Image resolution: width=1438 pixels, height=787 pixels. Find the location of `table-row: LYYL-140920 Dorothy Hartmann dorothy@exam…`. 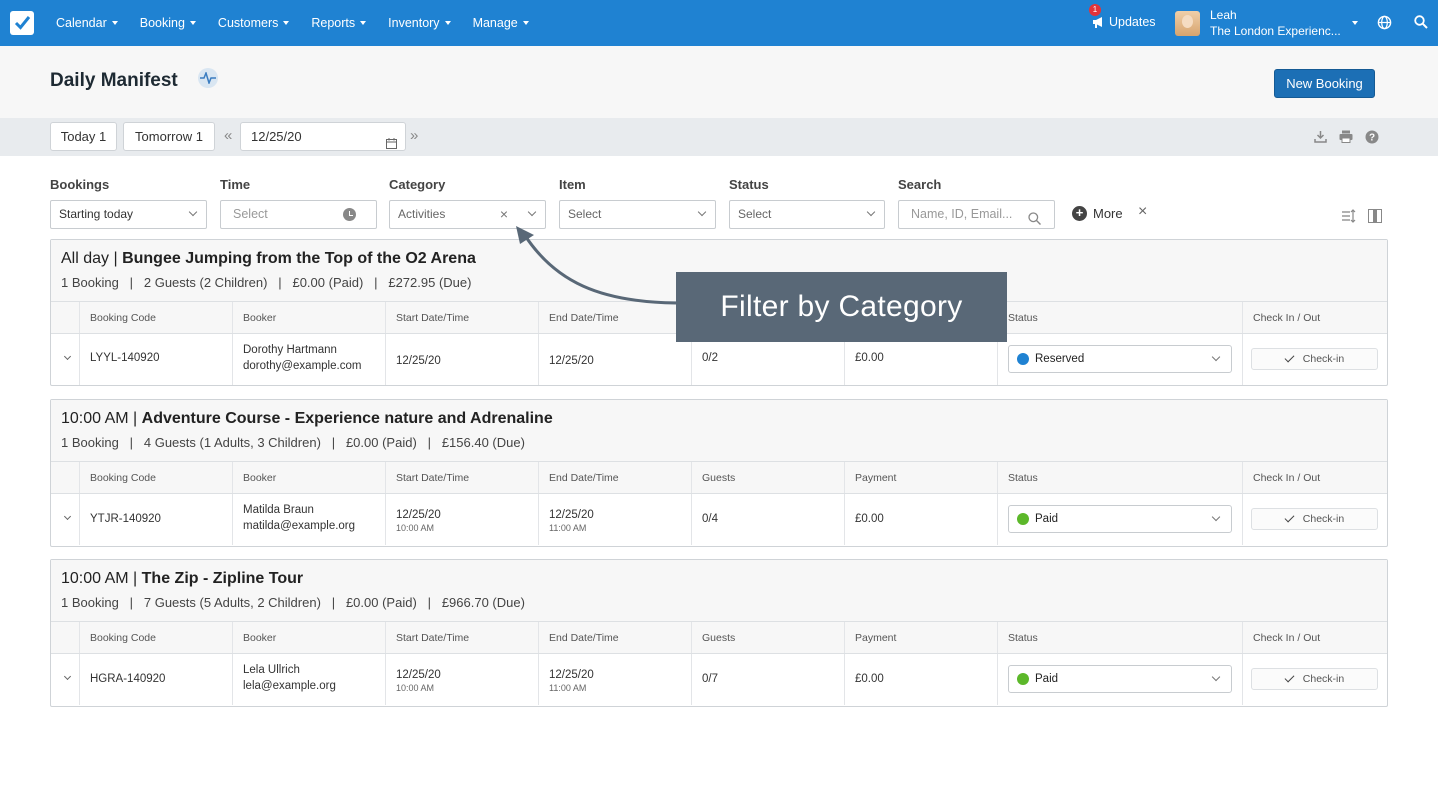

table-row: LYYL-140920 Dorothy Hartmann dorothy@exam… is located at coordinates (719, 359).